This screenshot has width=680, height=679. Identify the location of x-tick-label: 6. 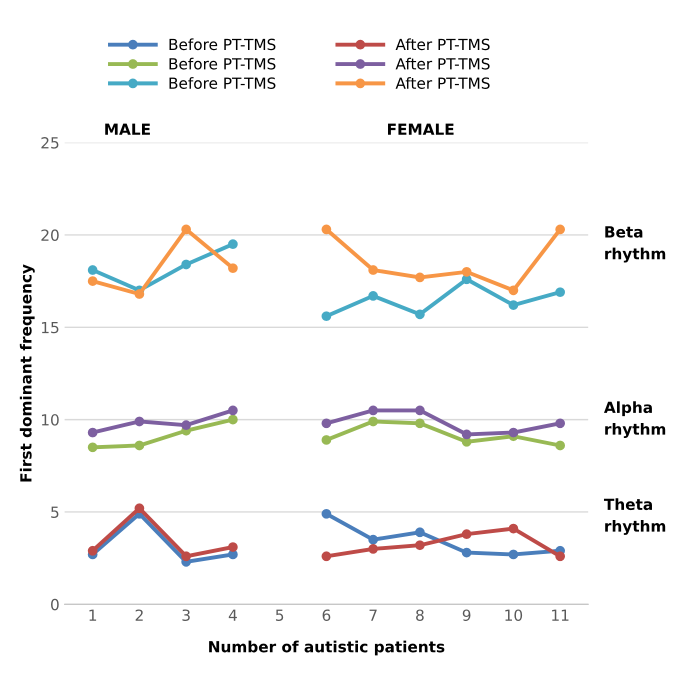
(326, 615).